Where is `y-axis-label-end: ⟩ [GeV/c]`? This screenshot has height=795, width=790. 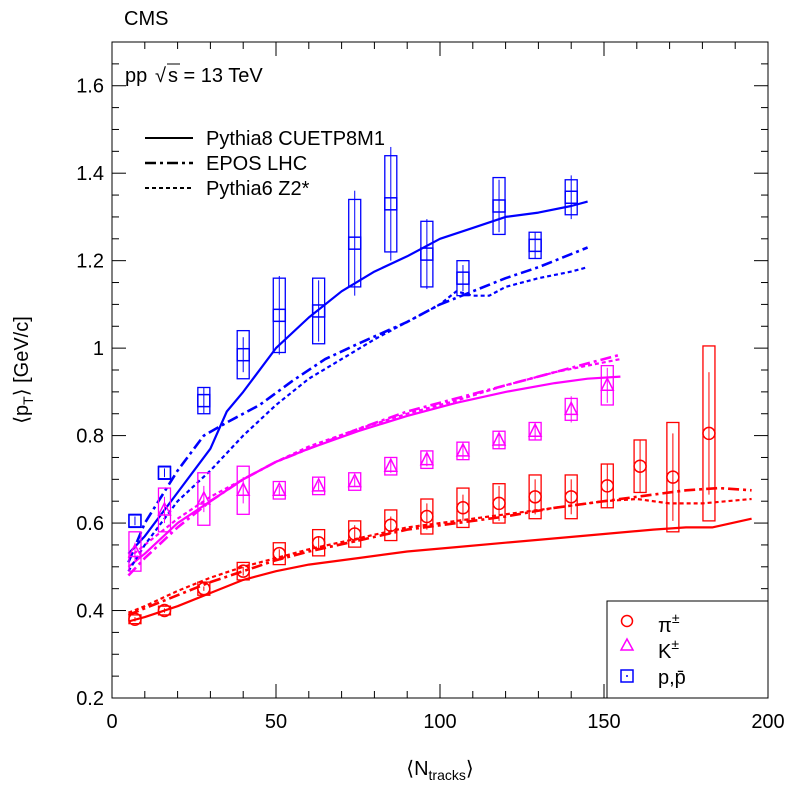 y-axis-label-end: ⟩ [GeV/c] is located at coordinates (22, 356).